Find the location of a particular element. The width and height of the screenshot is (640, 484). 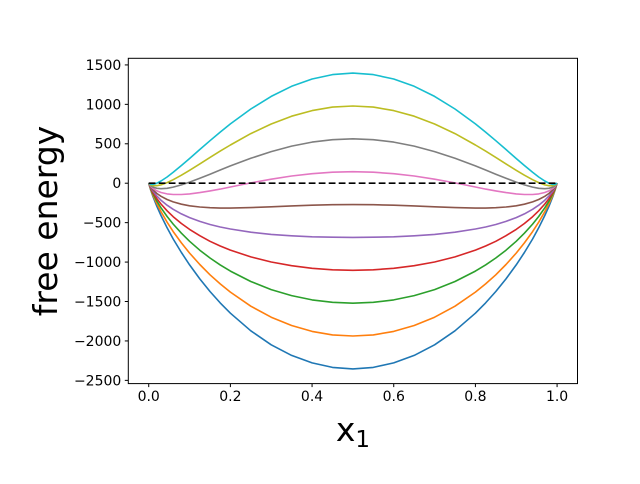

x-axis-ticks: 0.0 0.2 0.4 0.6 0.8 1.0 is located at coordinates (353, 394).